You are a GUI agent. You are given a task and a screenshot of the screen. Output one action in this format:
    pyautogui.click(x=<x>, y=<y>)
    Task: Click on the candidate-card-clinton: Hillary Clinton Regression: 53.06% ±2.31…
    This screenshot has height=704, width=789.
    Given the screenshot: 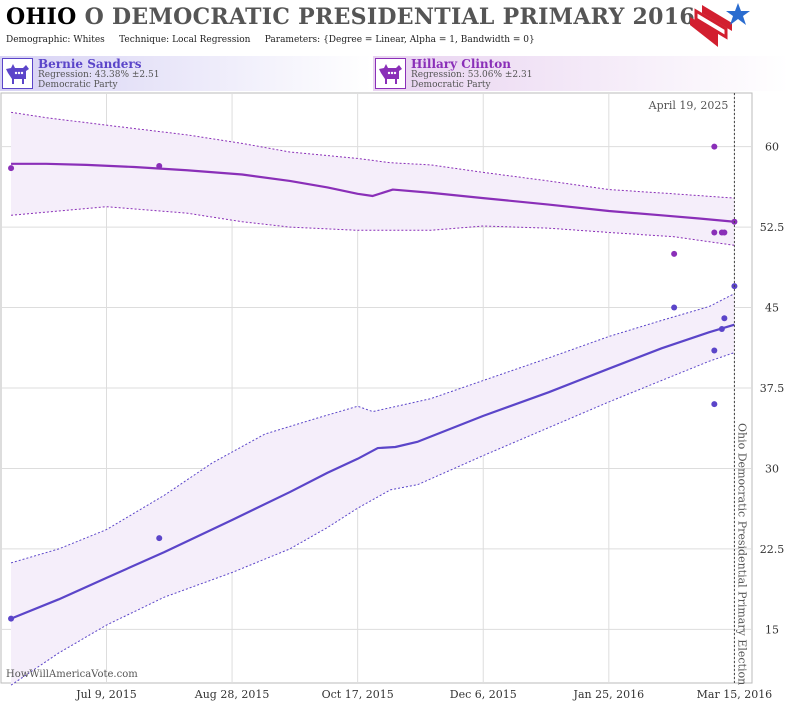 What is the action you would take?
    pyautogui.click(x=581, y=73)
    